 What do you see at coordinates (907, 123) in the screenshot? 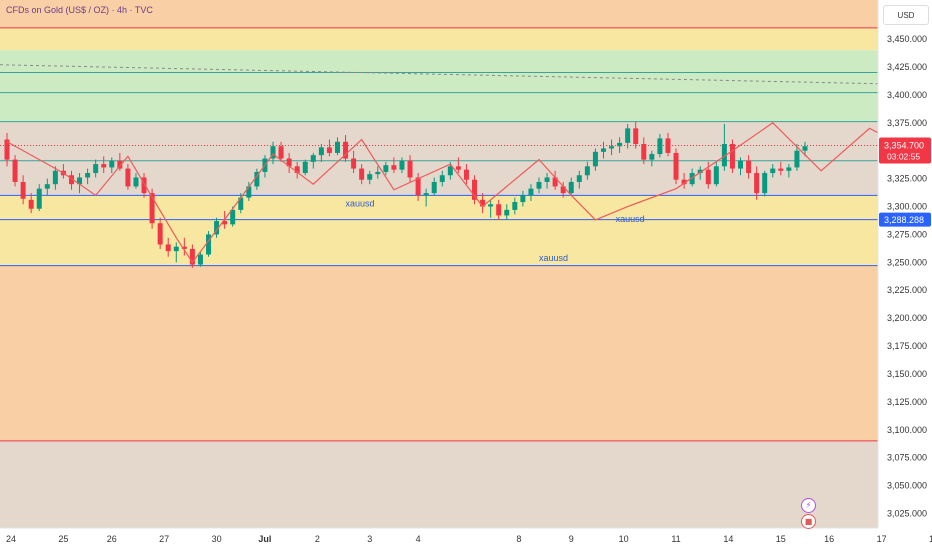
I see `y-tick-label: 3,375.000` at bounding box center [907, 123].